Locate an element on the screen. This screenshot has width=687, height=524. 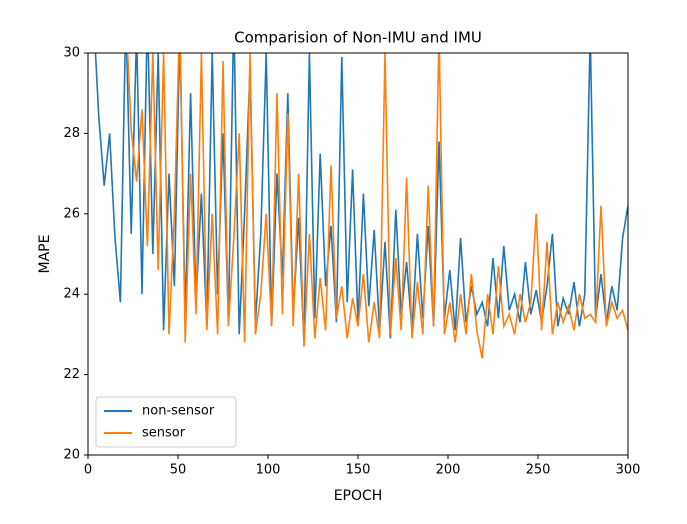
chart-title: Comparision of Non-IMU and IMU is located at coordinates (358, 38).